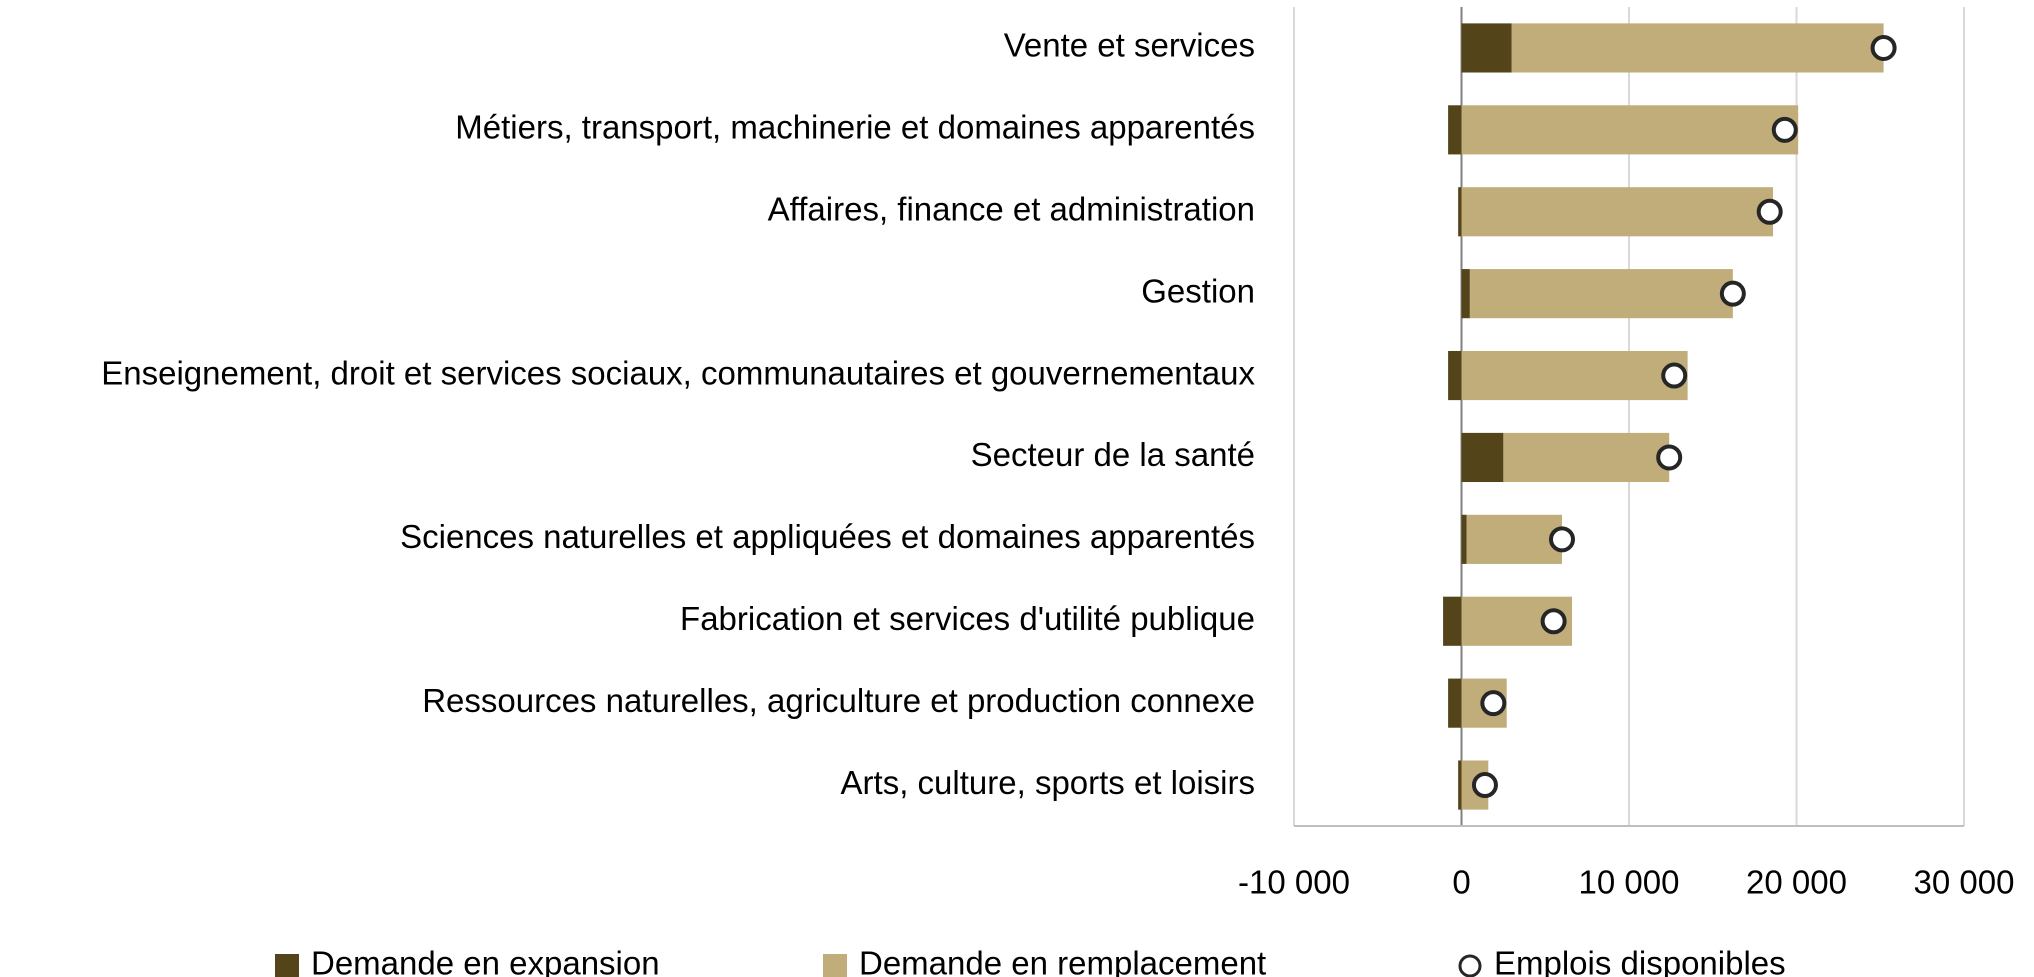  What do you see at coordinates (1048, 782) in the screenshot?
I see `category-label: Arts, culture, sports et loisirs` at bounding box center [1048, 782].